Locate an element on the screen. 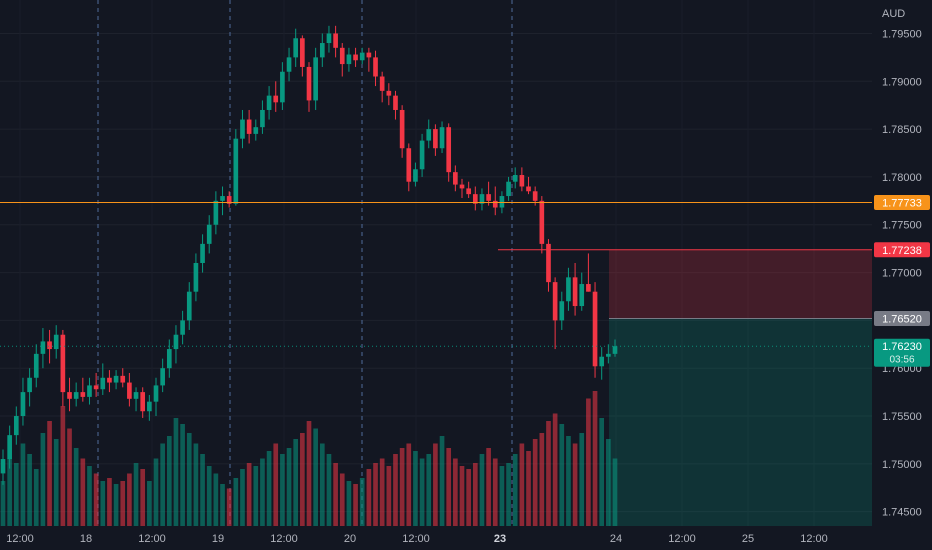  price-tick-label: 1.74500 is located at coordinates (902, 513).